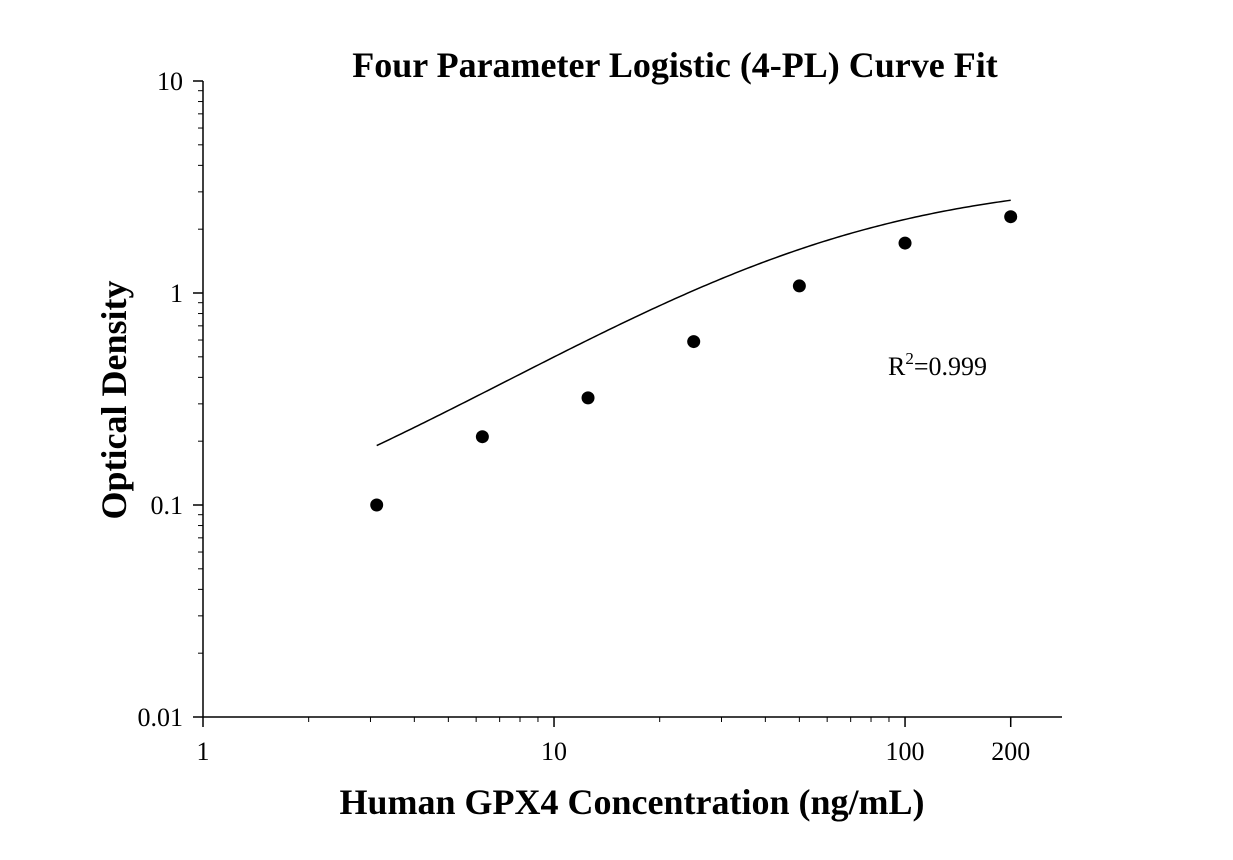 This screenshot has width=1233, height=860. Describe the element at coordinates (114, 400) in the screenshot. I see `y-axis-label: Optical Density` at that location.